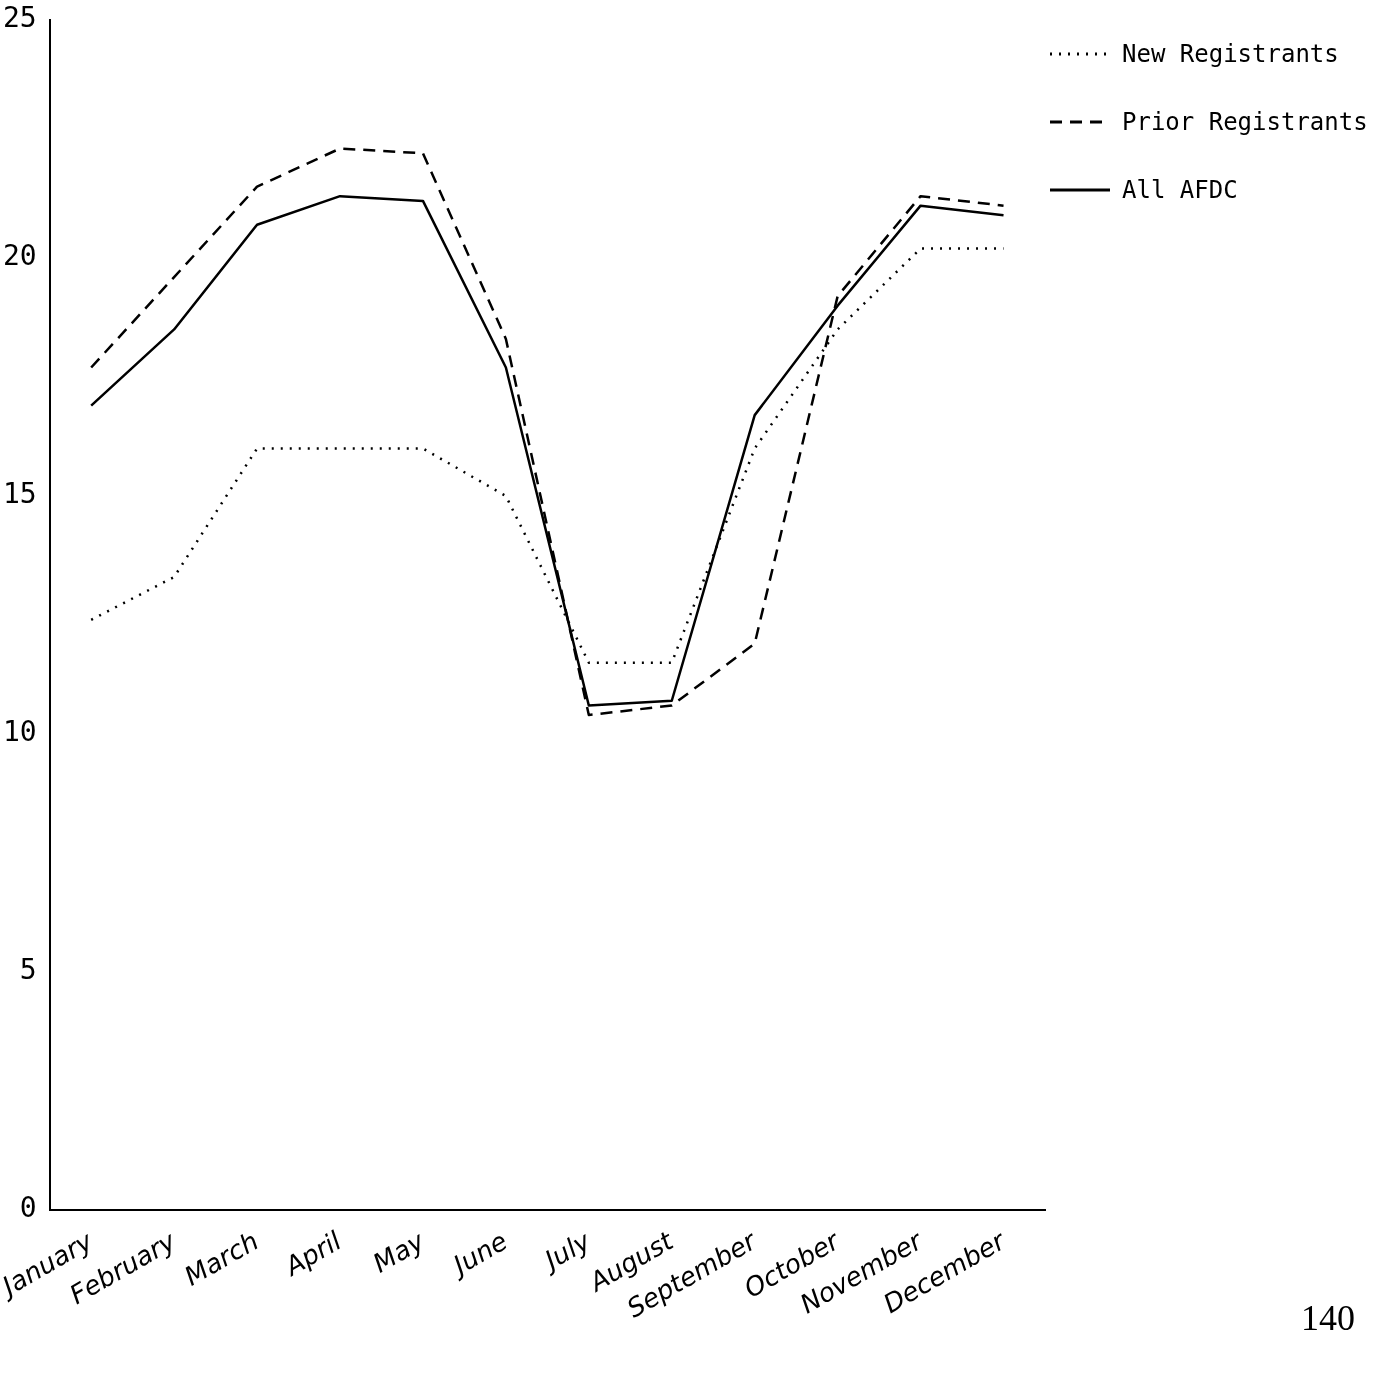 This screenshot has width=1395, height=1389. Describe the element at coordinates (565, 1251) in the screenshot. I see `x-tick-label: July` at that location.